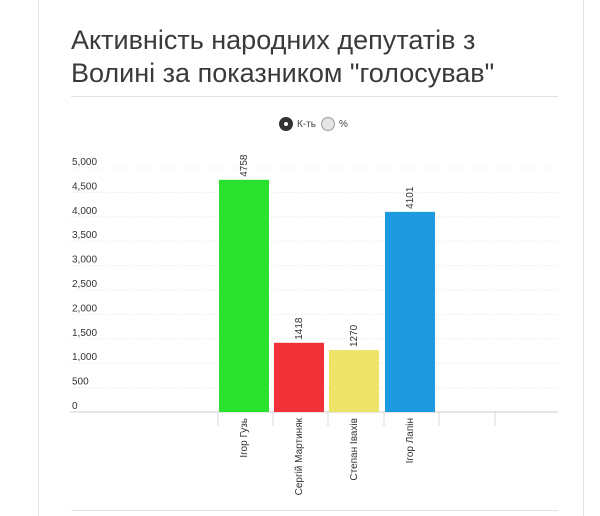 The height and width of the screenshot is (516, 600). I want to click on y-tick-label: 4,500, so click(84, 186).